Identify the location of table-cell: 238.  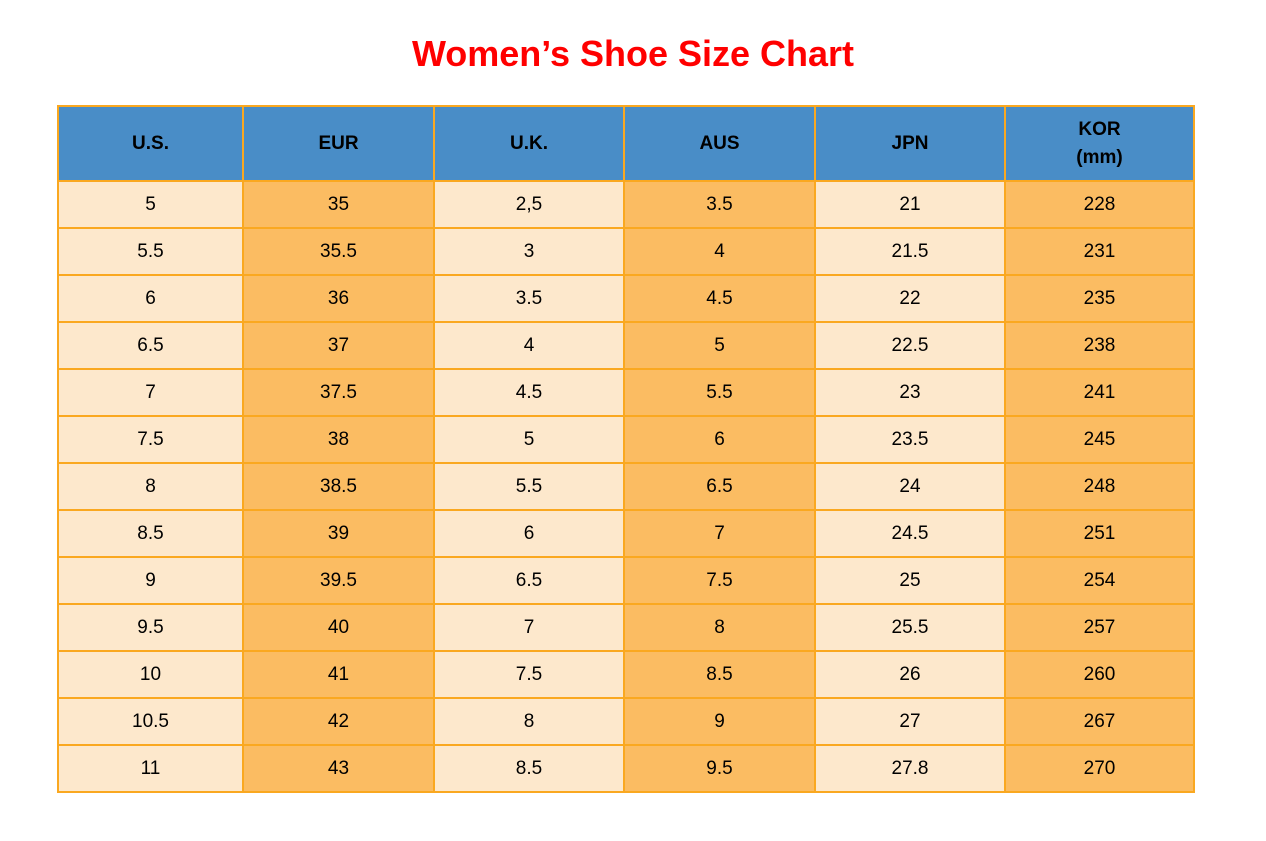
(1099, 345).